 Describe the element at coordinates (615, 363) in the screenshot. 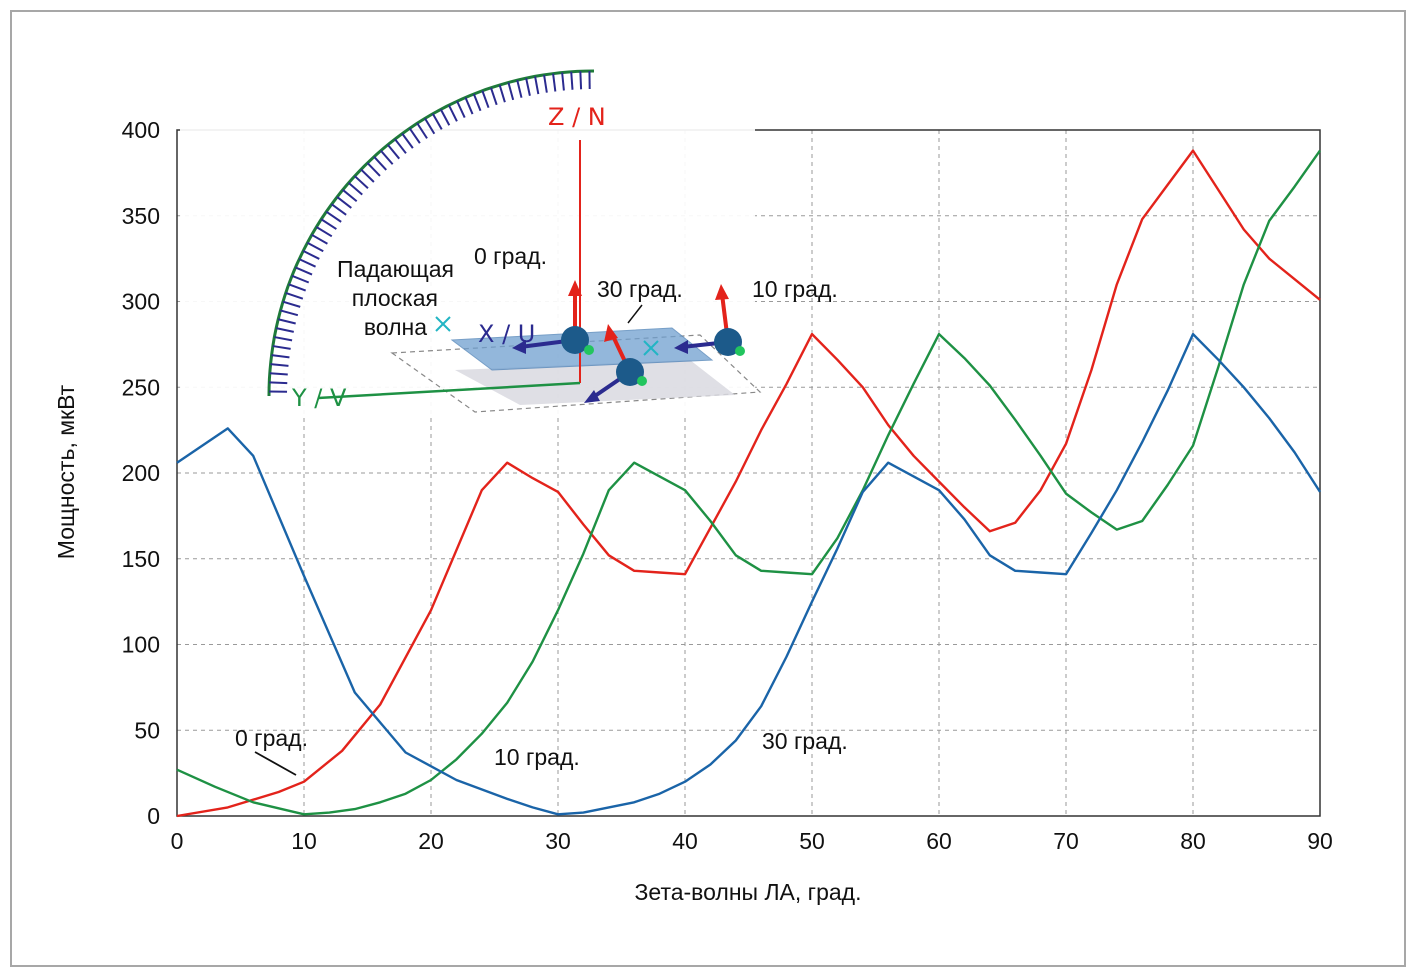

I see `antenna-30deg` at that location.